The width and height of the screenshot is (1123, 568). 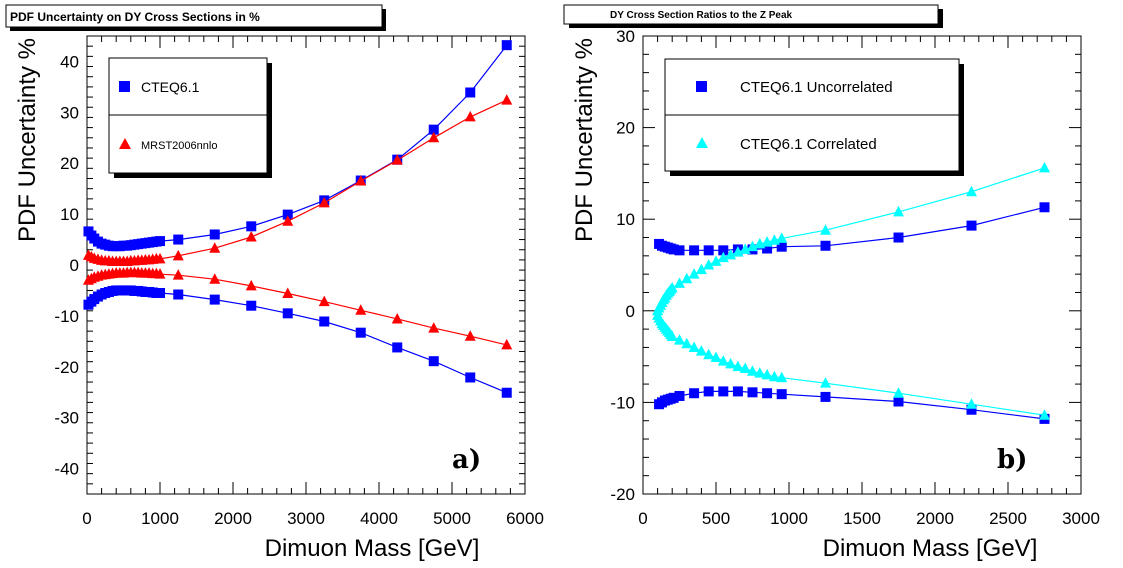 I want to click on y-tick-label: 0, so click(x=74, y=265).